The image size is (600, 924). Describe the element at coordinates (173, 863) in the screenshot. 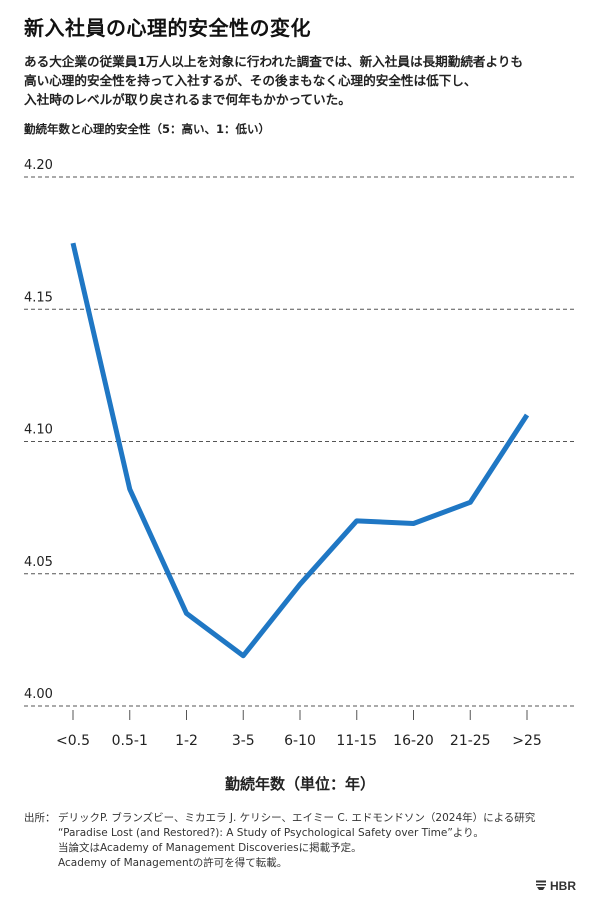

I see `source-line: Academy of Managementの許可を得て転載。` at that location.